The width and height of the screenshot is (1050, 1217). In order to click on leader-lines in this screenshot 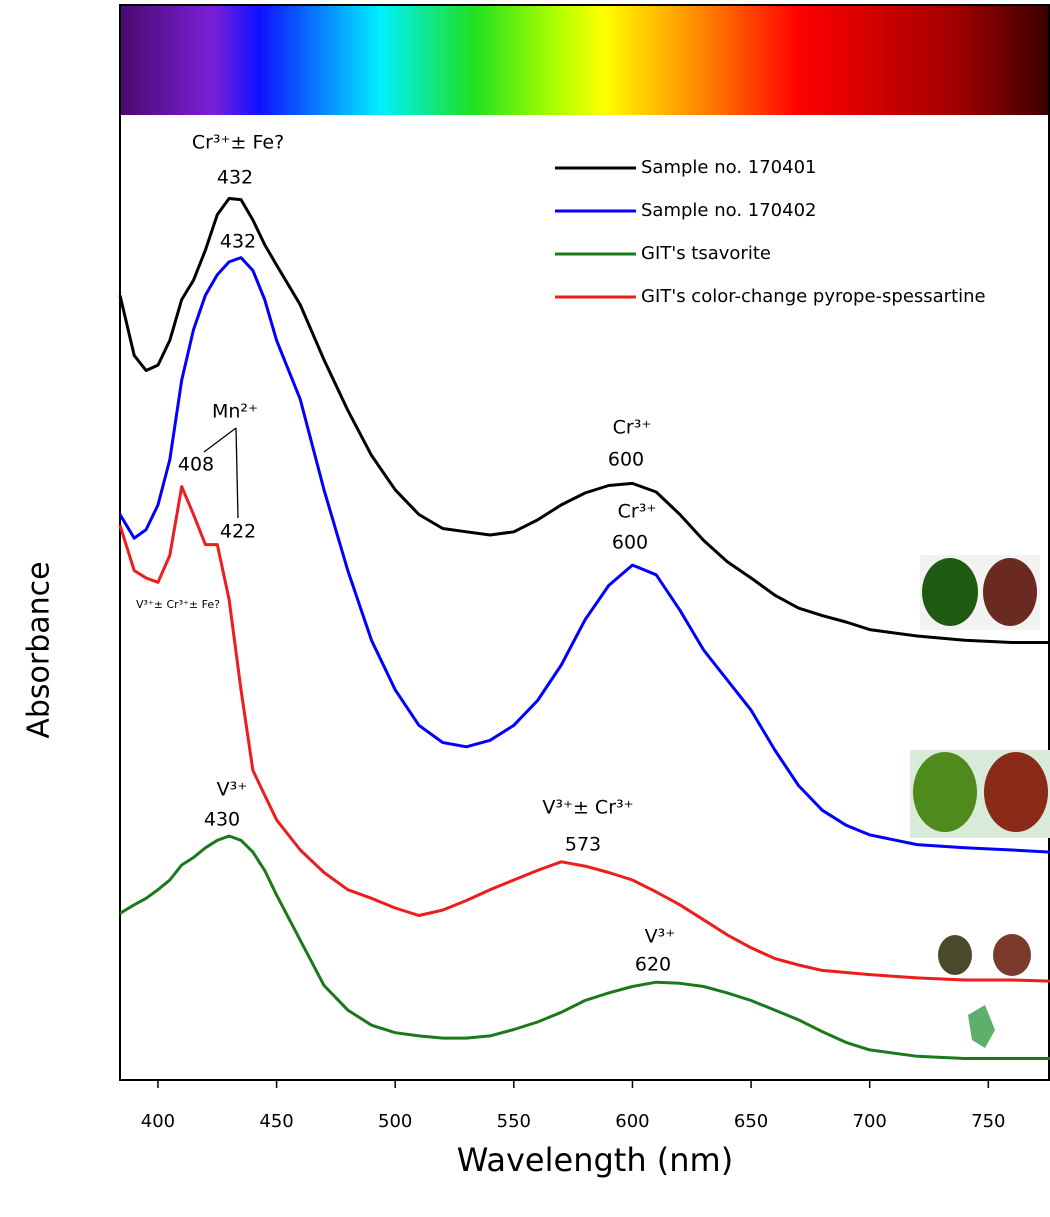, I will do `click(221, 473)`.